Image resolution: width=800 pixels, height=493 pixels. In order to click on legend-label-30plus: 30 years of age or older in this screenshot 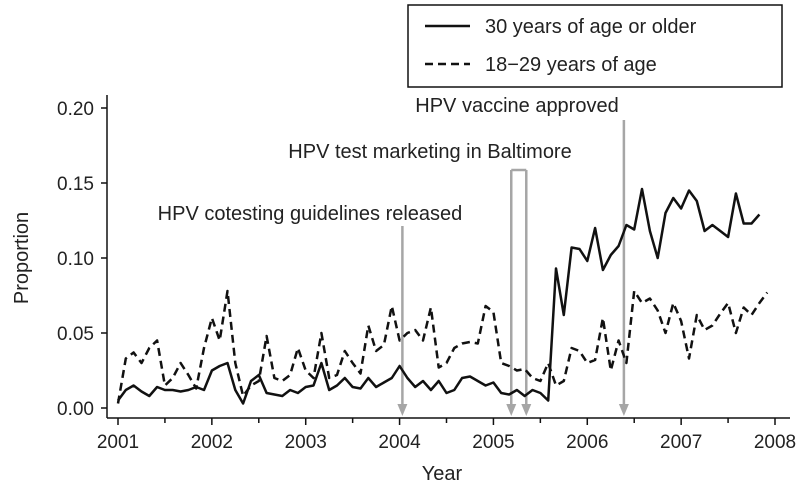, I will do `click(591, 27)`.